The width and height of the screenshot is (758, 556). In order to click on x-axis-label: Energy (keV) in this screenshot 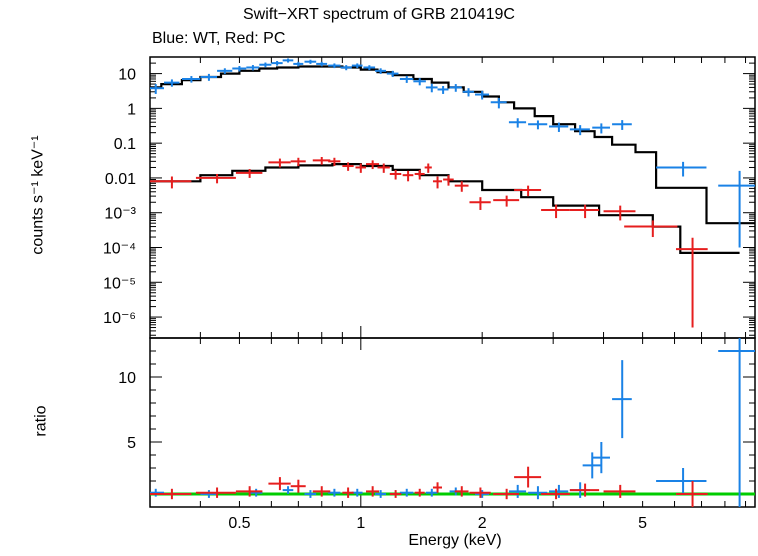, I will do `click(455, 540)`.